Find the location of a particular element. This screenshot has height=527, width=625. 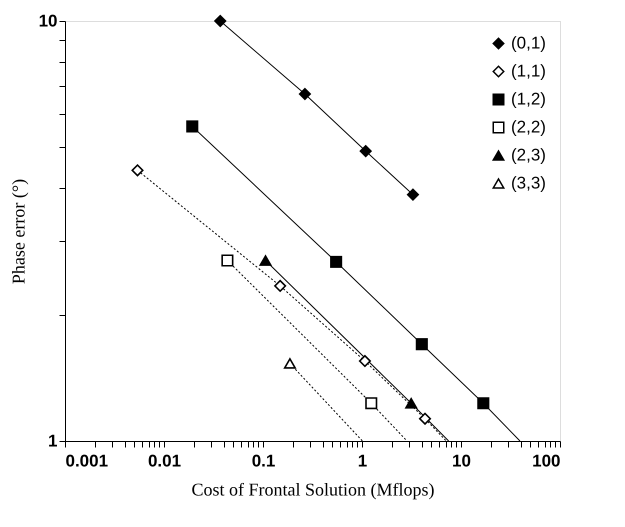

x-tick-label: 1 is located at coordinates (363, 461).